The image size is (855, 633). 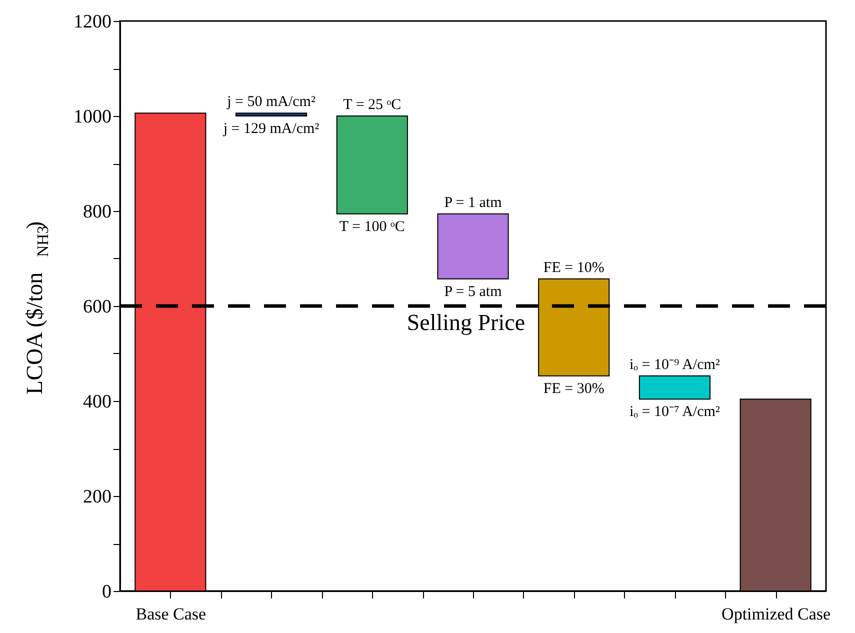 I want to click on y-tick-label: 400, so click(x=97, y=402).